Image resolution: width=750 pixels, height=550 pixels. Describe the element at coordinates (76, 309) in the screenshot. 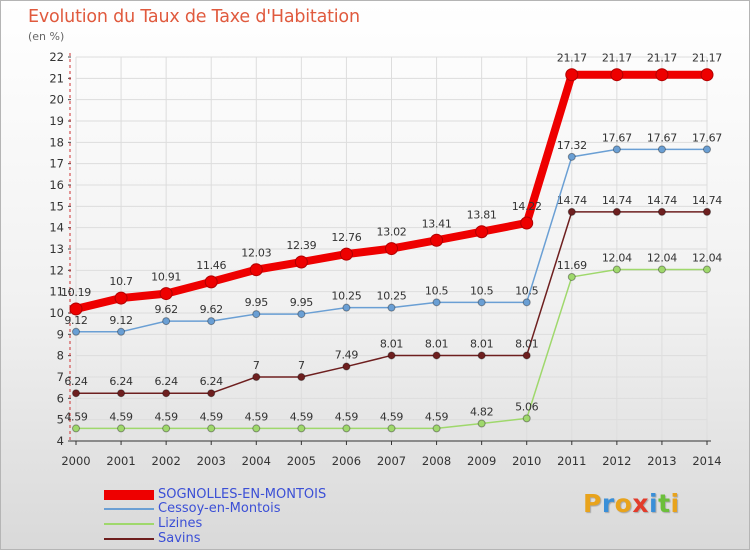

I see `data-point-sognolles-en-montois-2000` at that location.